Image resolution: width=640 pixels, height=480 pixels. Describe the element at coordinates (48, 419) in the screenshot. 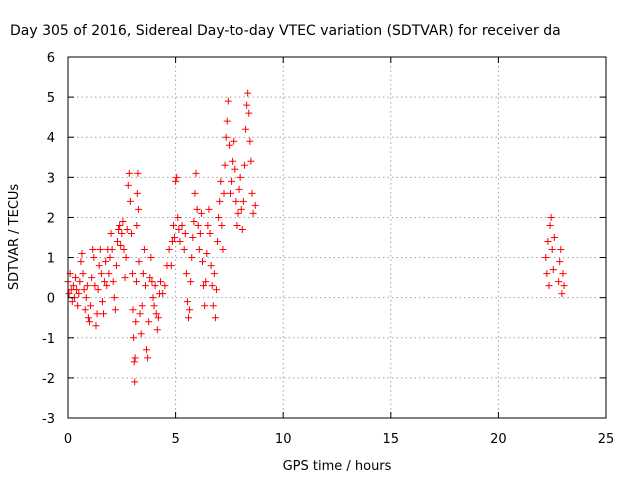

I see `y-tick-label: -3` at that location.